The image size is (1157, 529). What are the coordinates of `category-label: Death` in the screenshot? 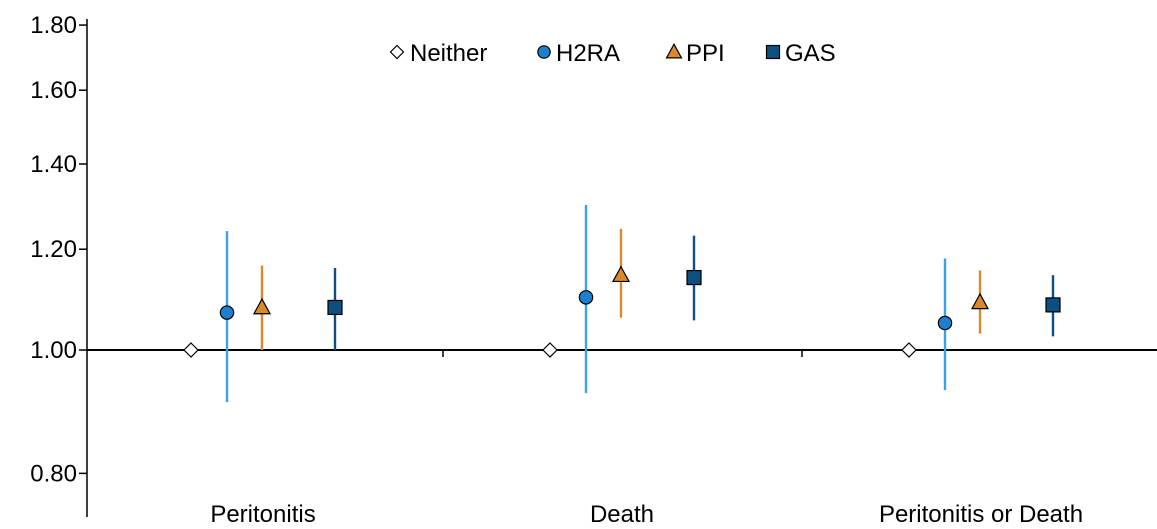 It's located at (622, 514).